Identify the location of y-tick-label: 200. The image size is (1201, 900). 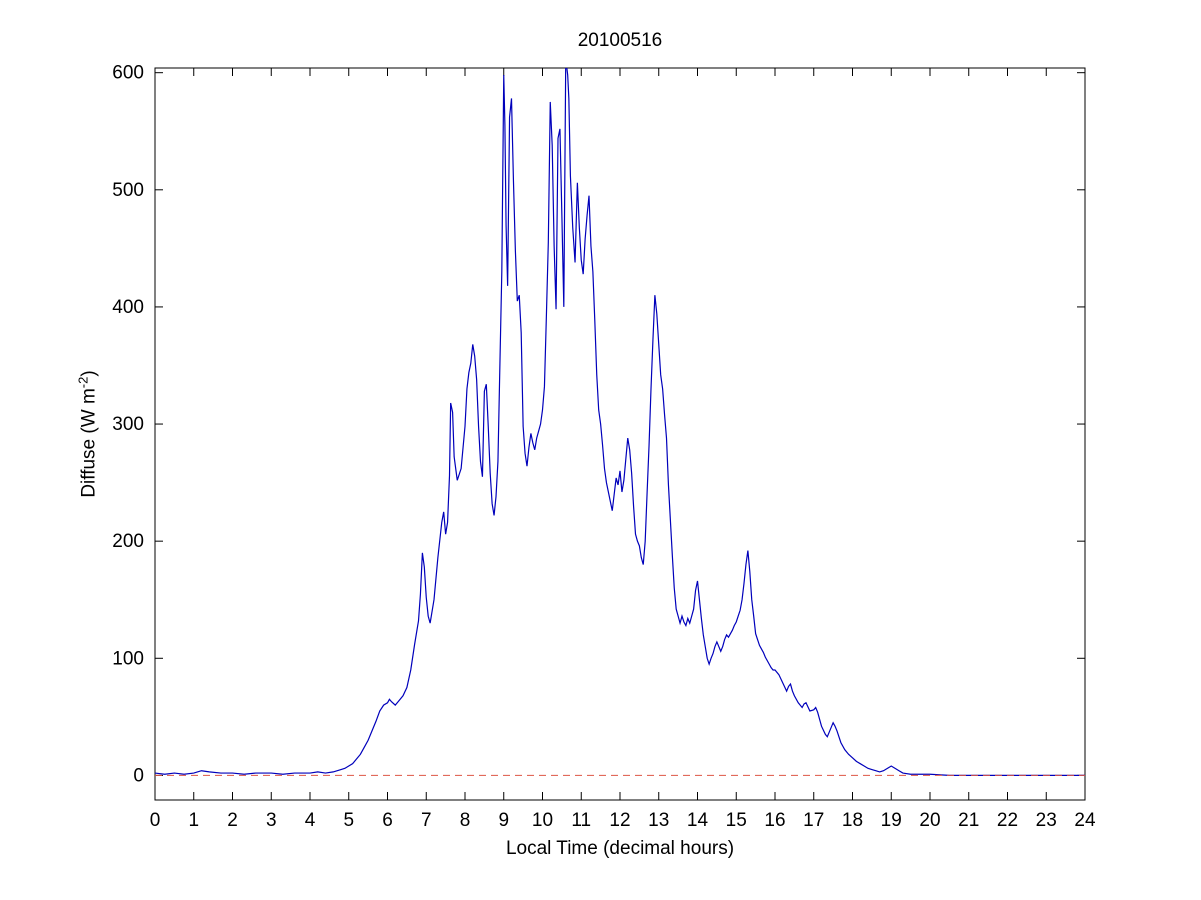
(128, 541).